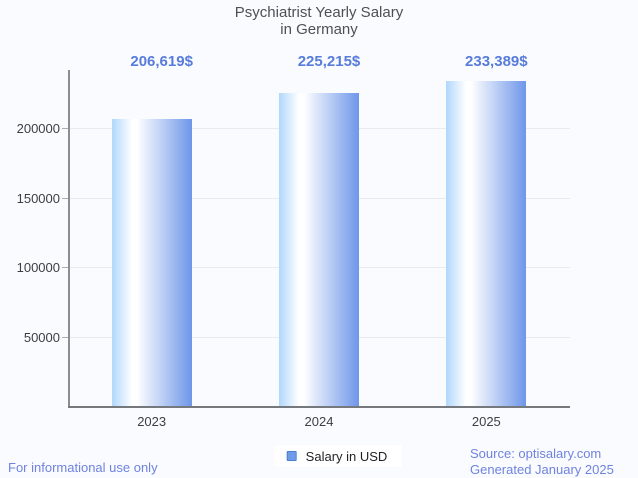 The width and height of the screenshot is (638, 478). Describe the element at coordinates (151, 262) in the screenshot. I see `bar-2023` at that location.